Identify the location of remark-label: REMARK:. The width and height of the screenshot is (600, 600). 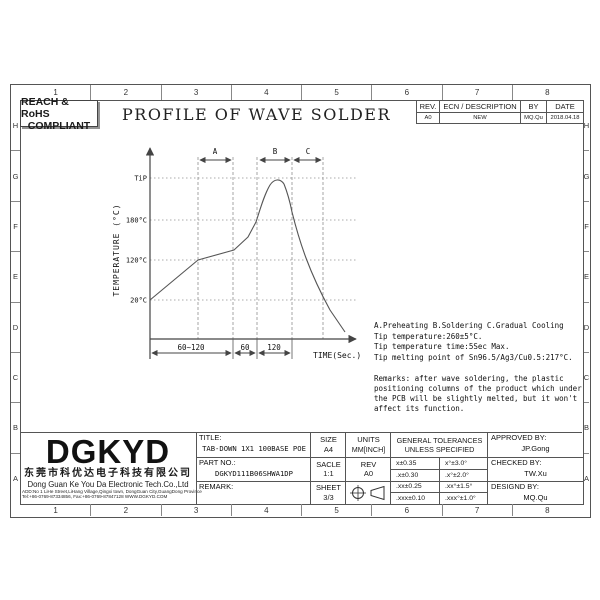
(216, 486).